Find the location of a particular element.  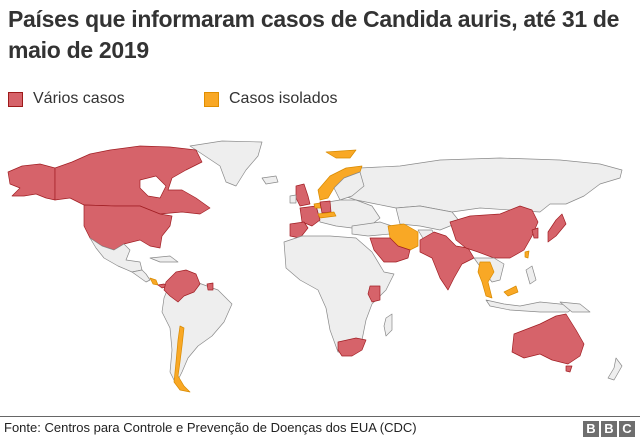

region-saudi-gulf is located at coordinates (390, 250).